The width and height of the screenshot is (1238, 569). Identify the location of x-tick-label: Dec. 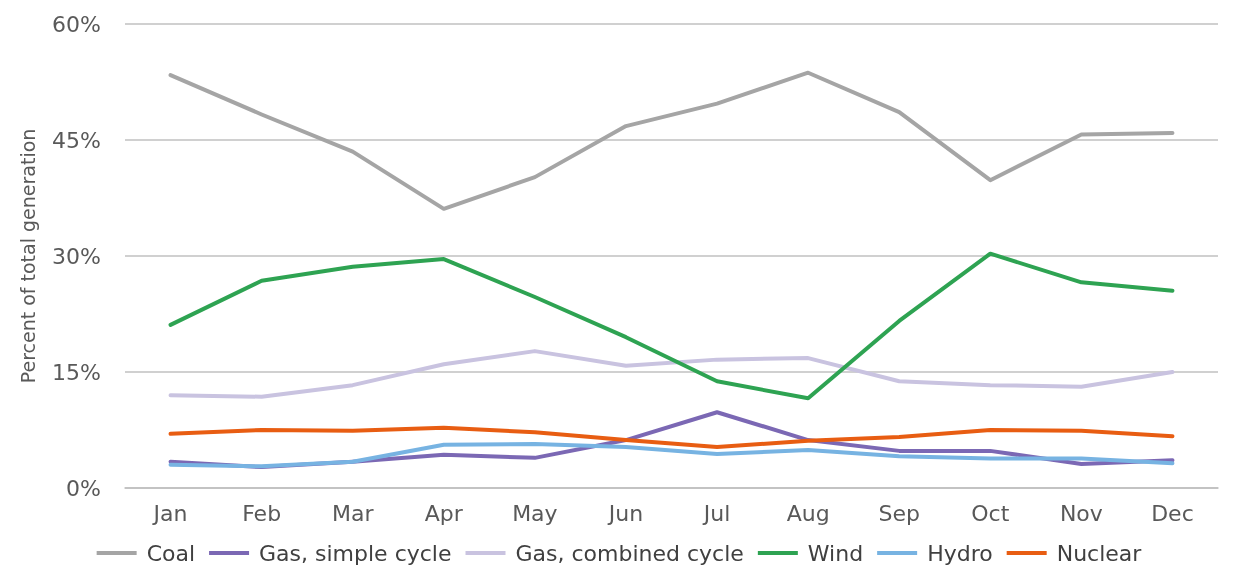
(1172, 513).